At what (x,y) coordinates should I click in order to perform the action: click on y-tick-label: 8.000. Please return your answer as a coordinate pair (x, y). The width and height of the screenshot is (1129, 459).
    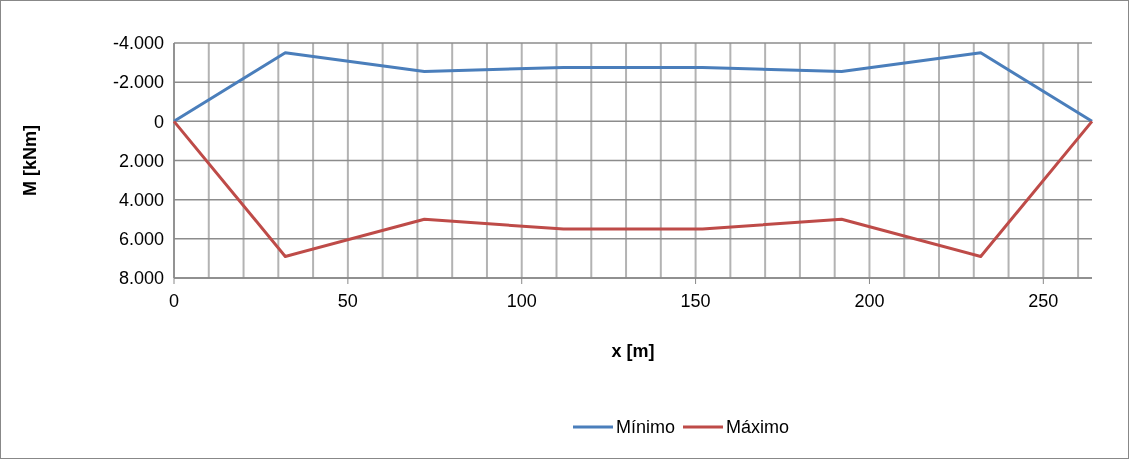
    Looking at the image, I should click on (141, 278).